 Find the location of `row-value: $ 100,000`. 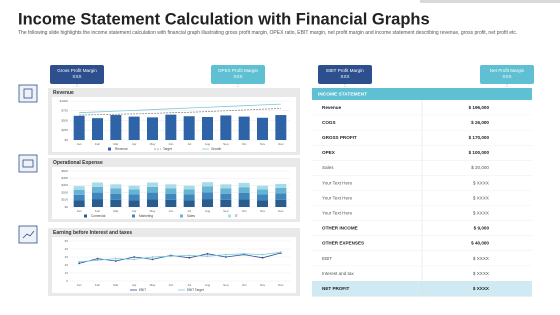

row-value: $ 100,000 is located at coordinates (479, 152).